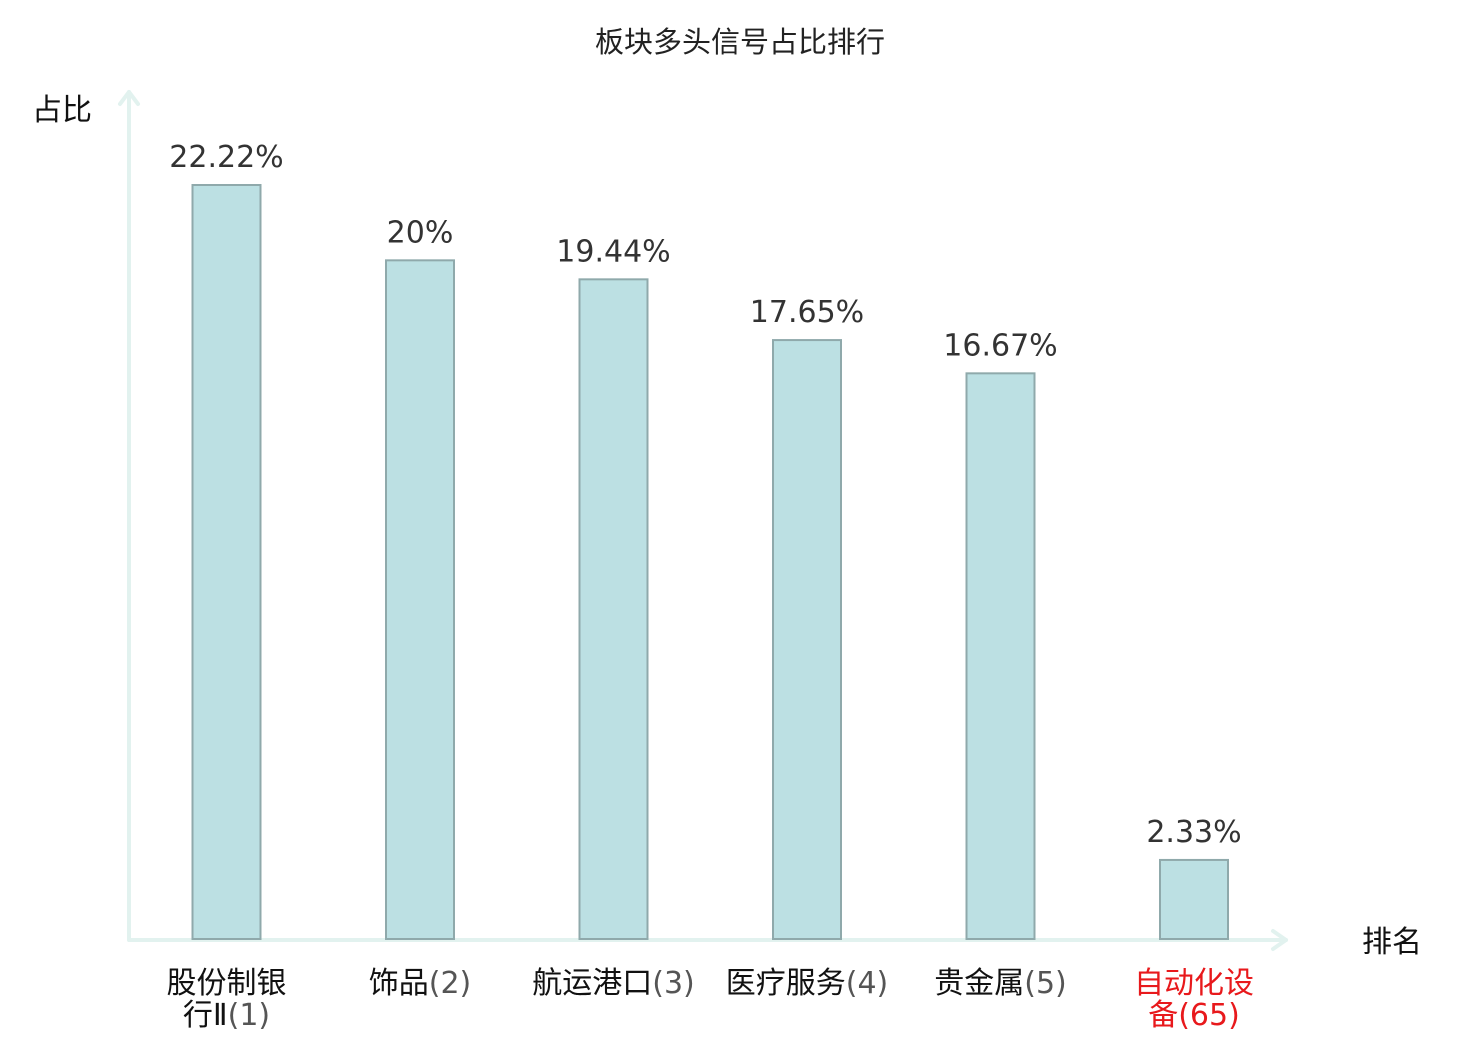  Describe the element at coordinates (1045, 983) in the screenshot. I see `rank-label: (5)` at that location.